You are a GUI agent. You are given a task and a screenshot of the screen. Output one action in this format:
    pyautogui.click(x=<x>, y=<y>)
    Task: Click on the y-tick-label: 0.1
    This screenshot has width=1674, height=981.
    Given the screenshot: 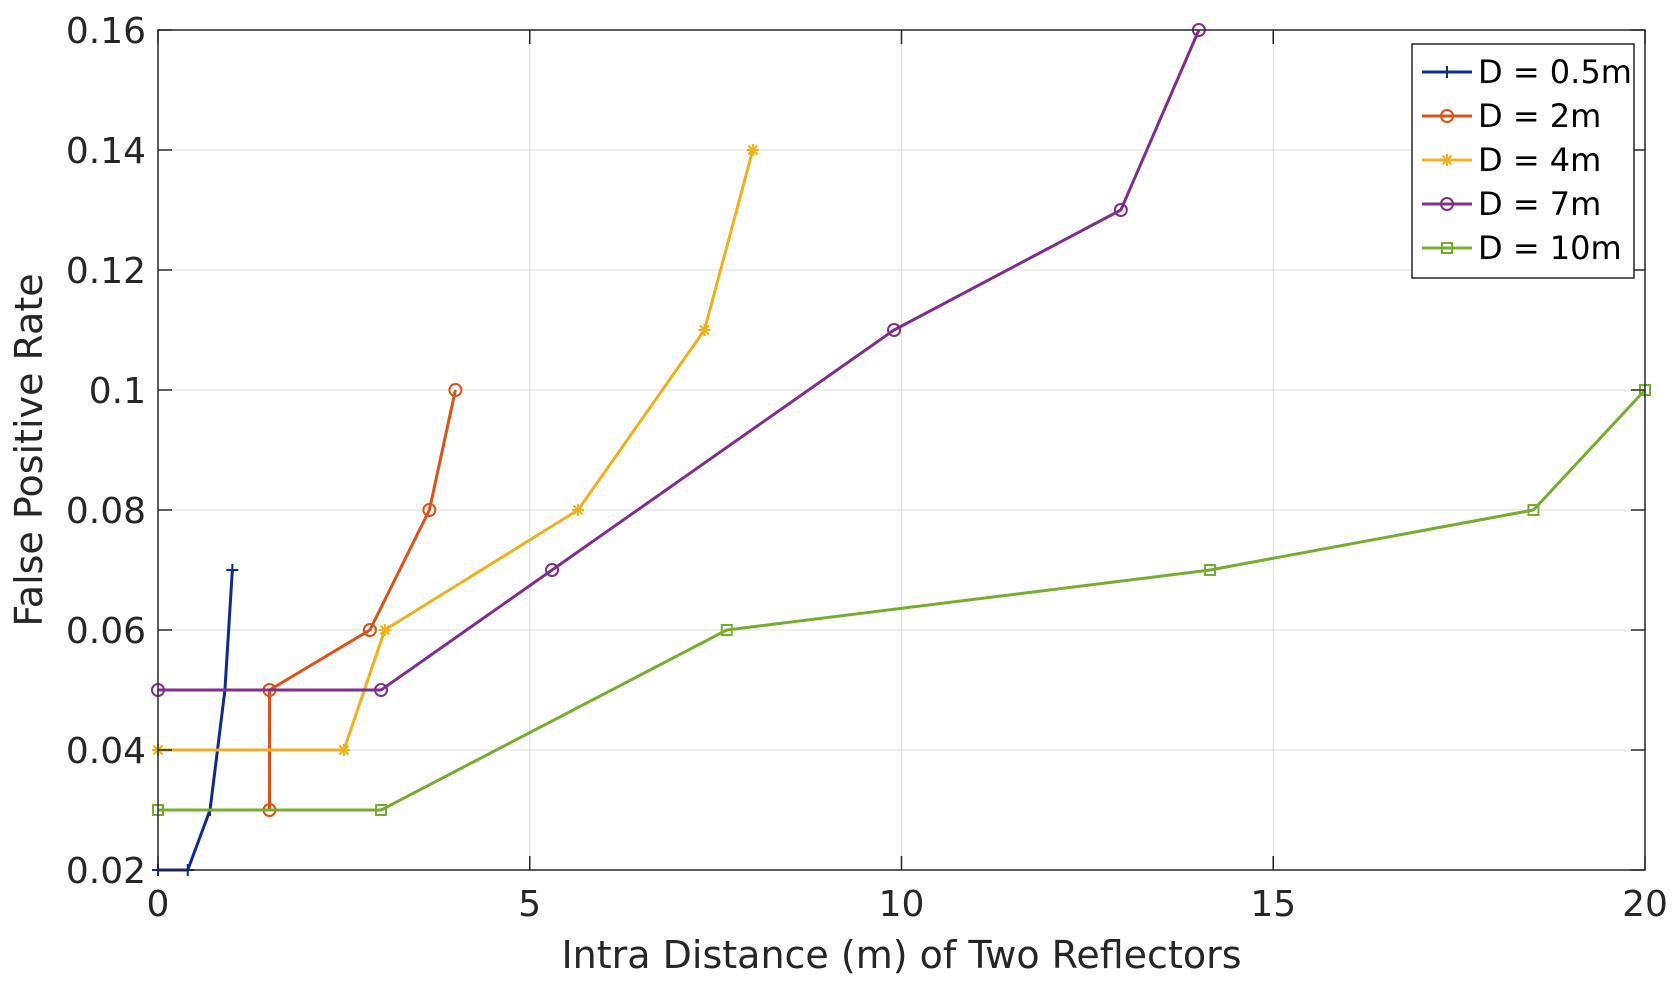 What is the action you would take?
    pyautogui.click(x=117, y=391)
    